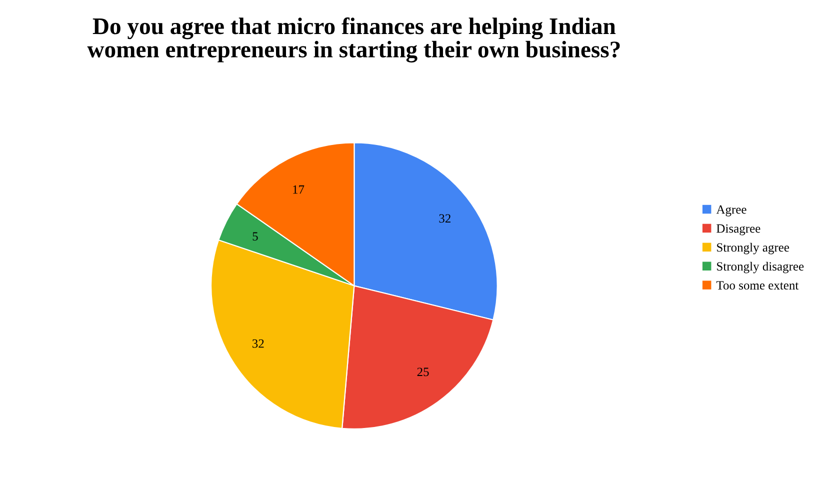 This screenshot has height=497, width=818. Describe the element at coordinates (757, 285) in the screenshot. I see `legend-label: Too some extent` at that location.